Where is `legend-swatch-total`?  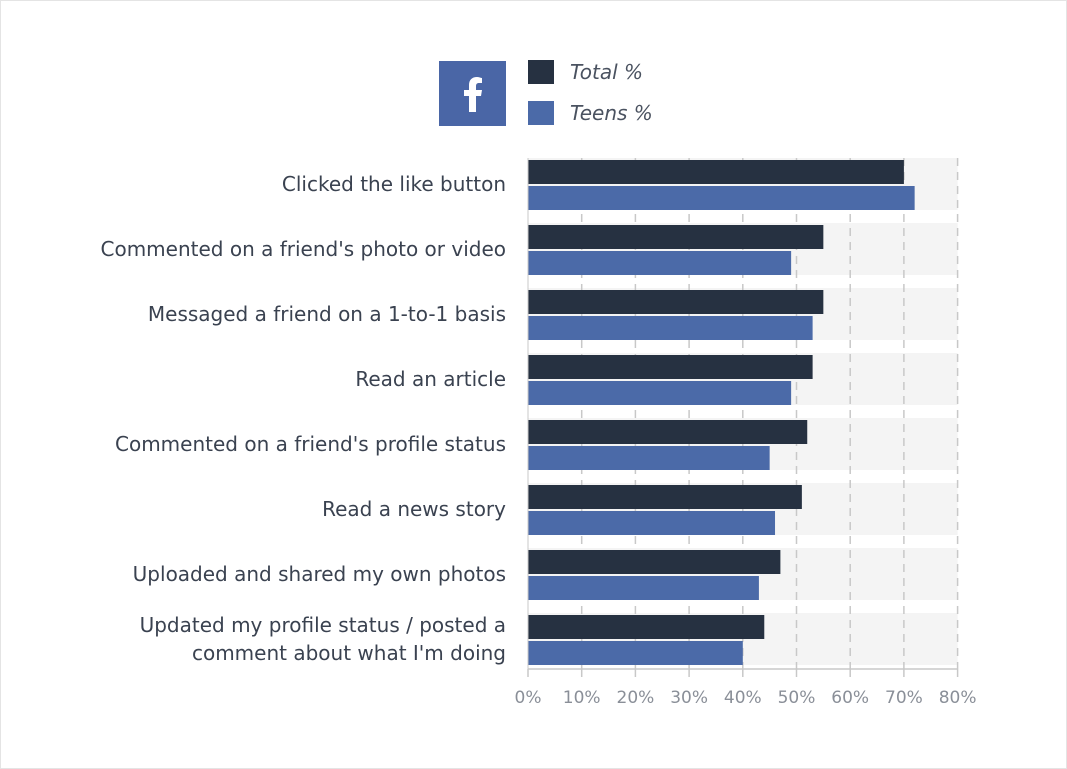
legend-swatch-total is located at coordinates (541, 72).